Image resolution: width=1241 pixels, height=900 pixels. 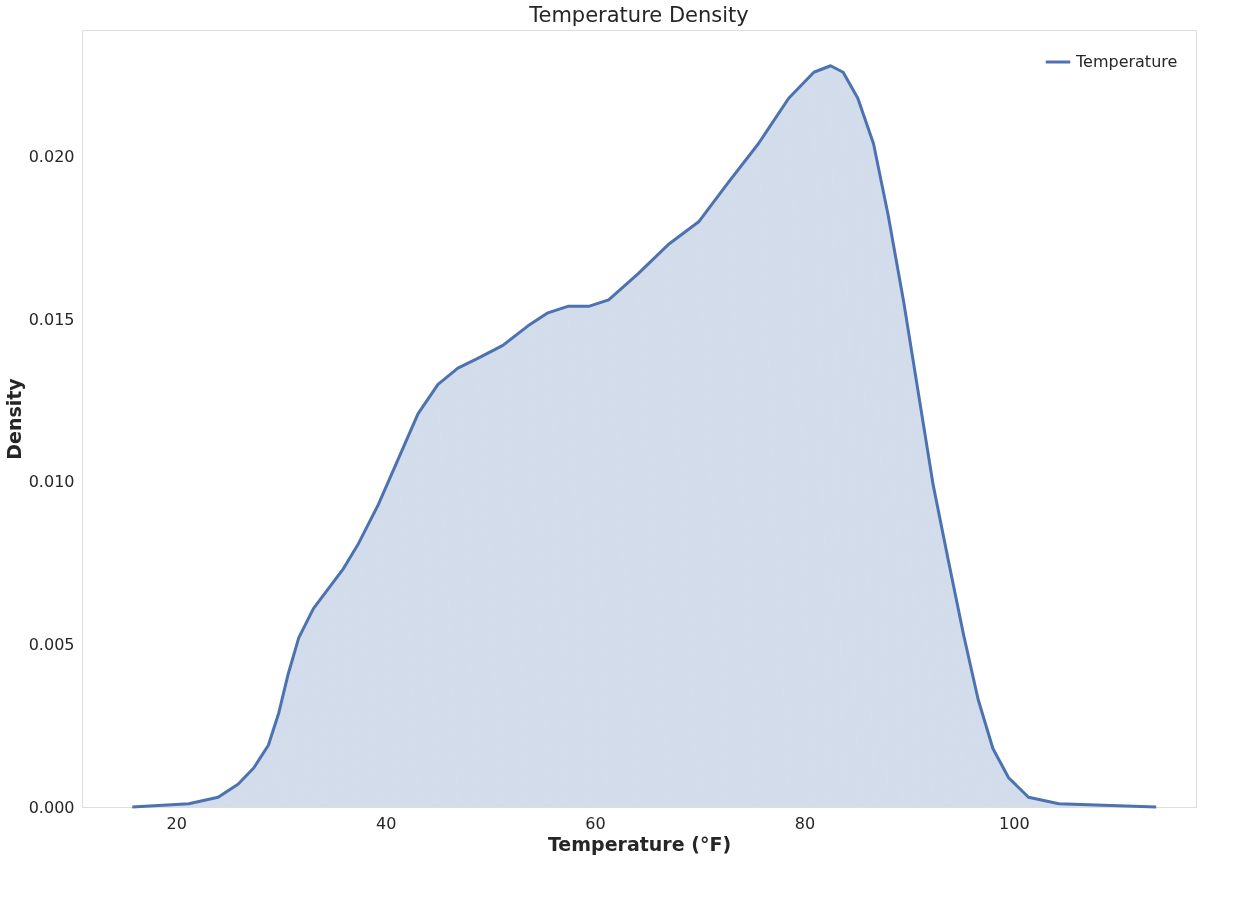 I want to click on x-tick-label: 20, so click(x=176, y=823).